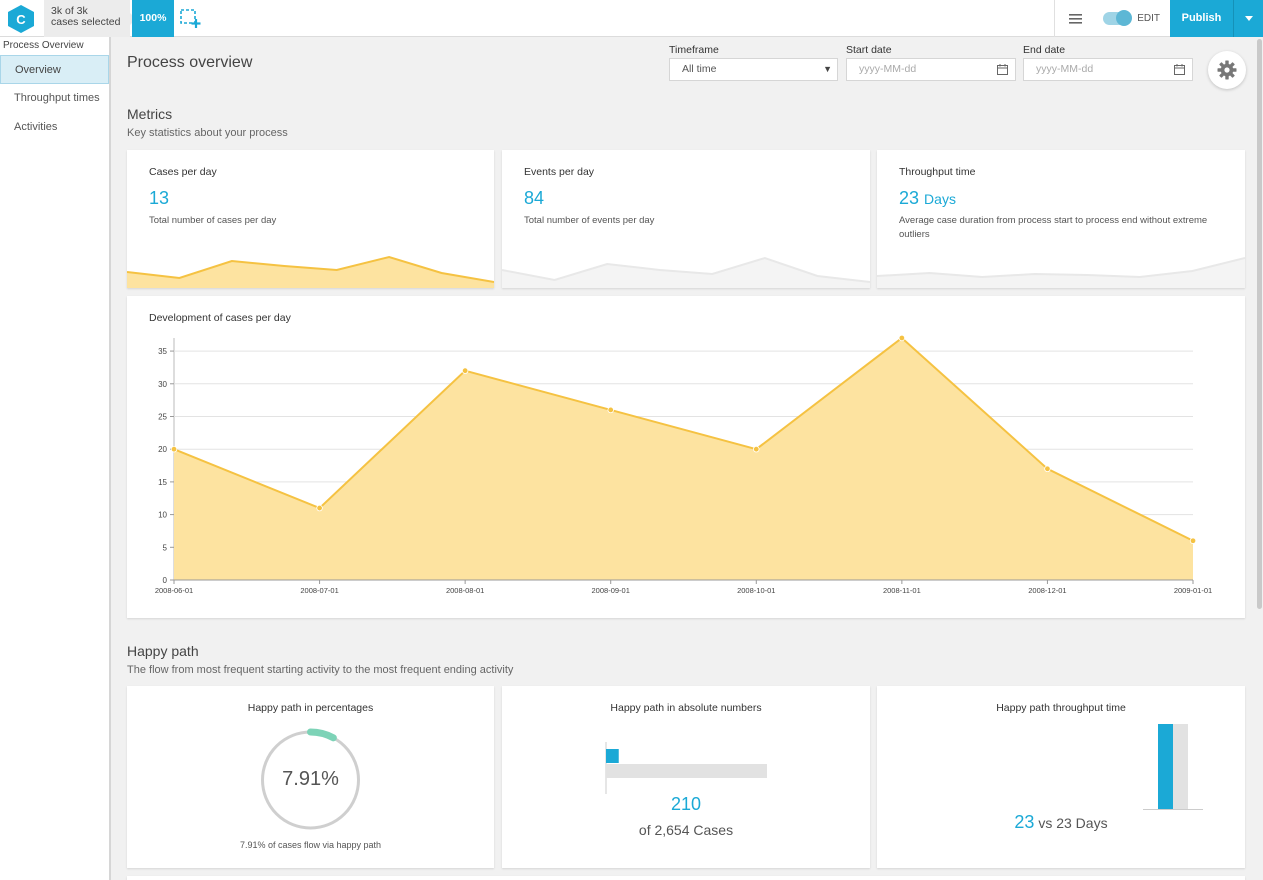  Describe the element at coordinates (162, 449) in the screenshot. I see `y-tick-label: 20` at that location.